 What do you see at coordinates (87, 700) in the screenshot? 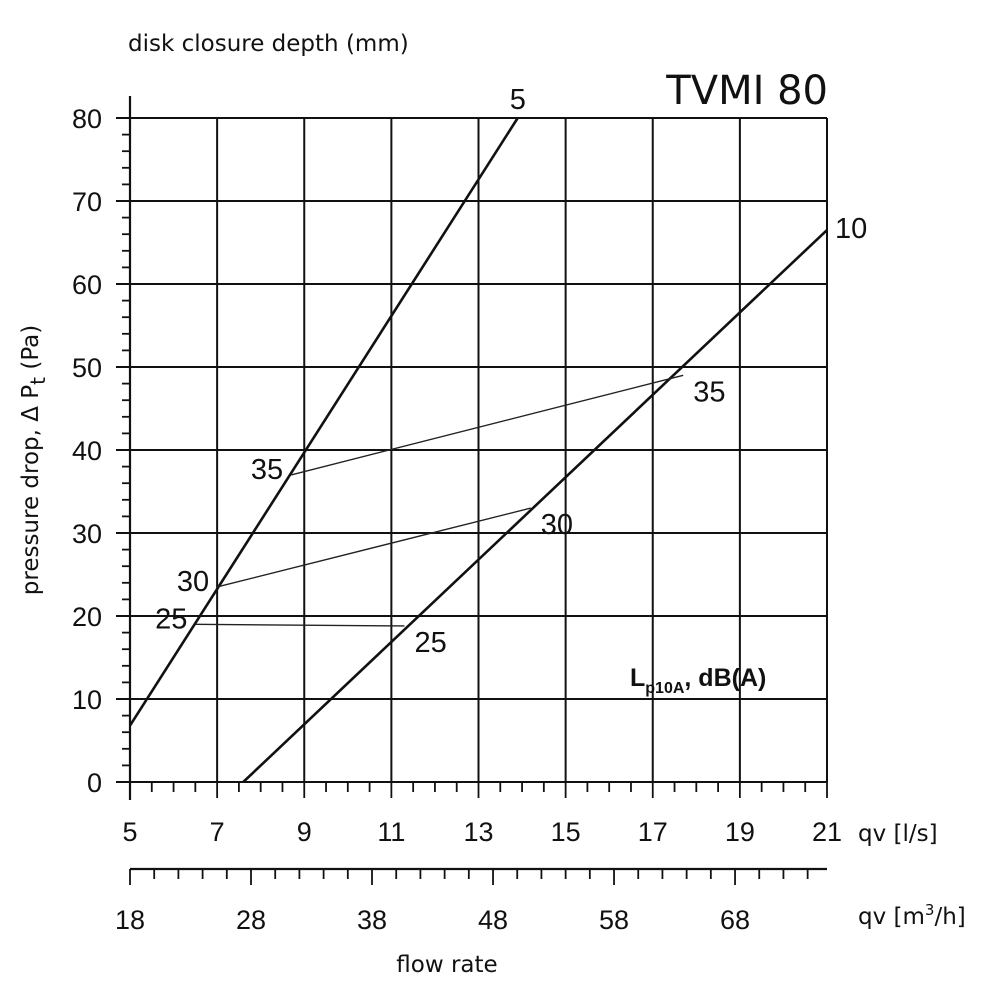
I see `y-tick-label: 10` at bounding box center [87, 700].